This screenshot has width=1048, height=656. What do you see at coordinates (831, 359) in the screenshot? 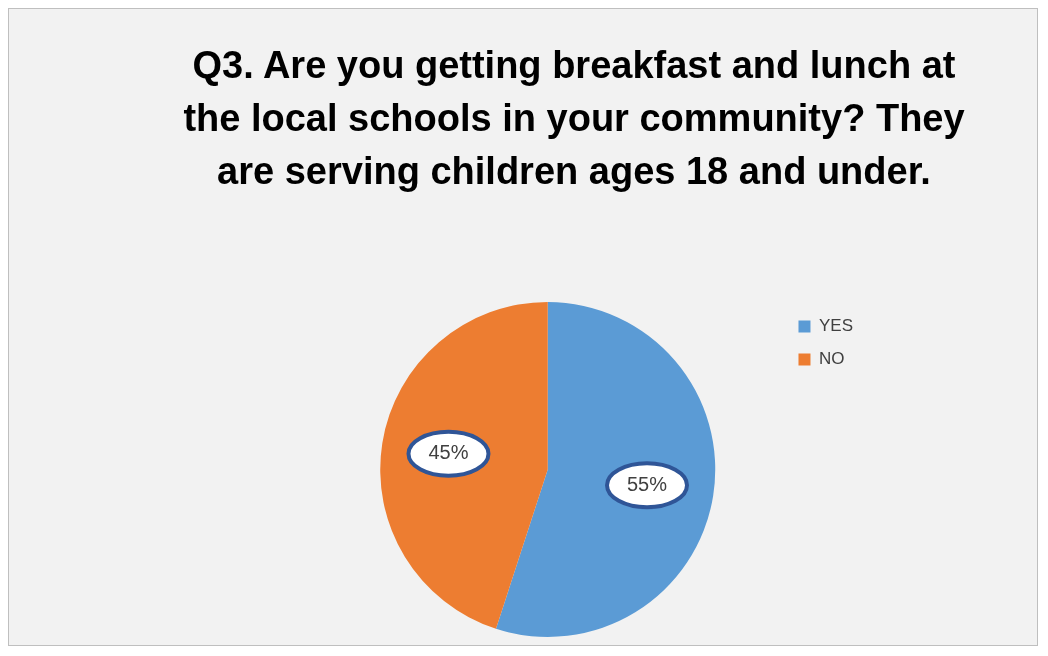
I see `legend-label: NO` at bounding box center [831, 359].